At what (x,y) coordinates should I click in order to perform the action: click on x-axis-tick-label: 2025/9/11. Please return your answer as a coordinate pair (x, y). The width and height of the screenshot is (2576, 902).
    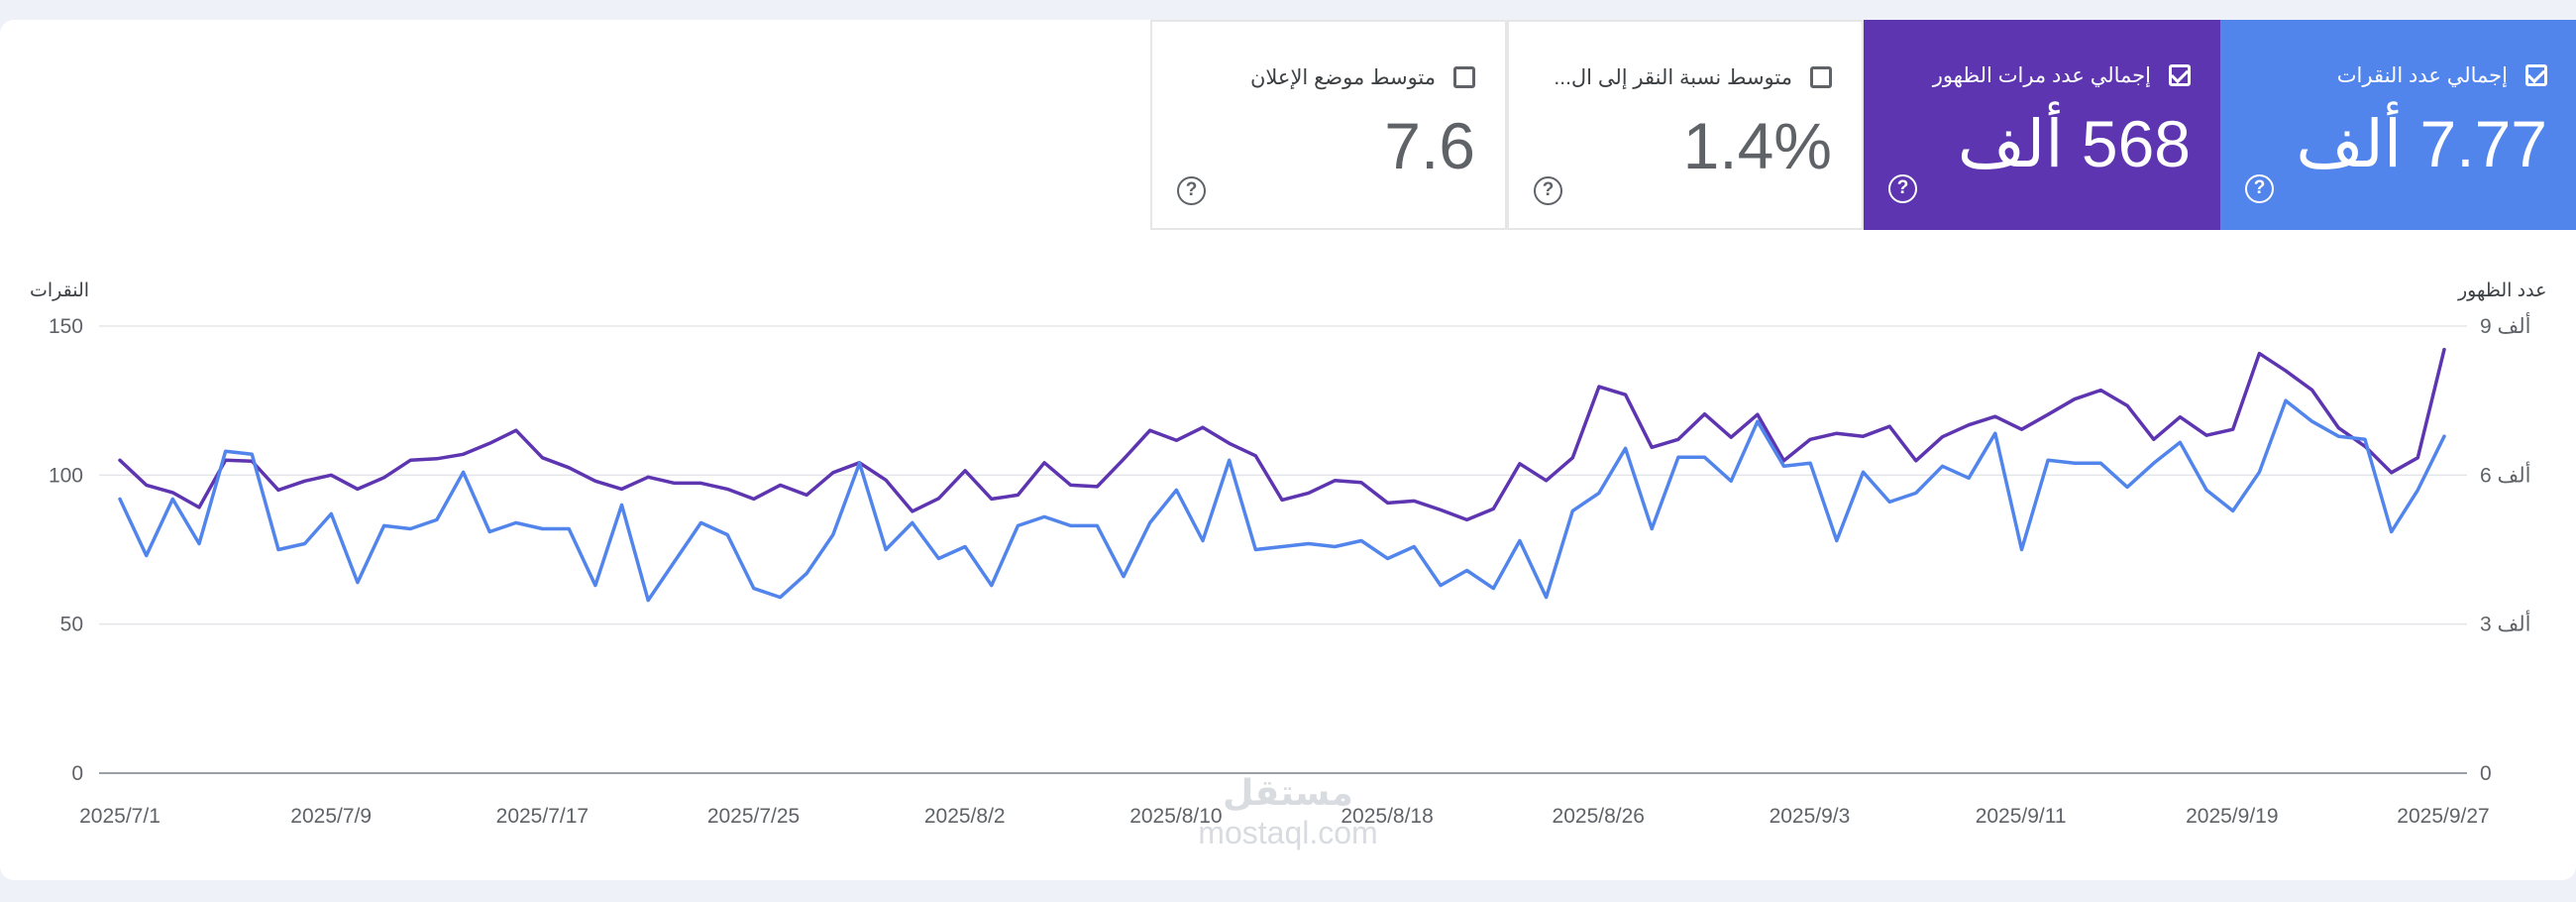
    Looking at the image, I should click on (2022, 816).